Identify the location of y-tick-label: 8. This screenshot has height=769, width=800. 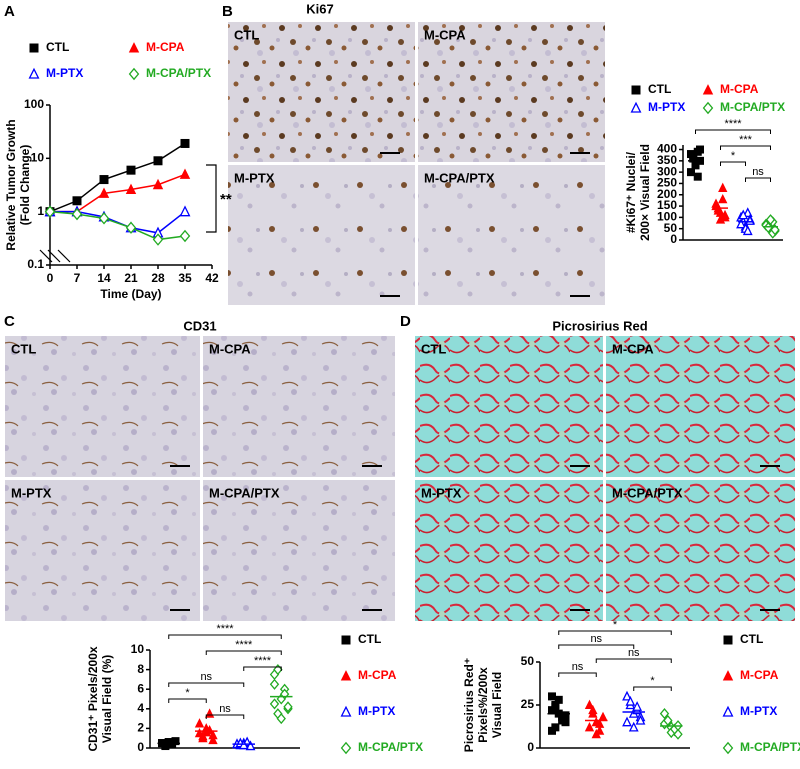
(140, 669).